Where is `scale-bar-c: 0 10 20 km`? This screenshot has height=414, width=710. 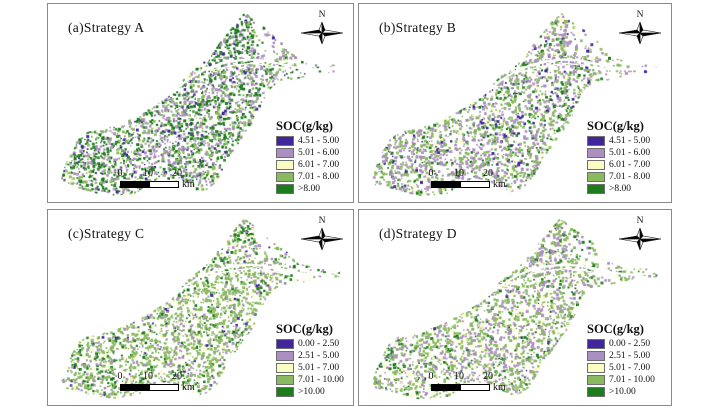 scale-bar-c: 0 10 20 km is located at coordinates (165, 383).